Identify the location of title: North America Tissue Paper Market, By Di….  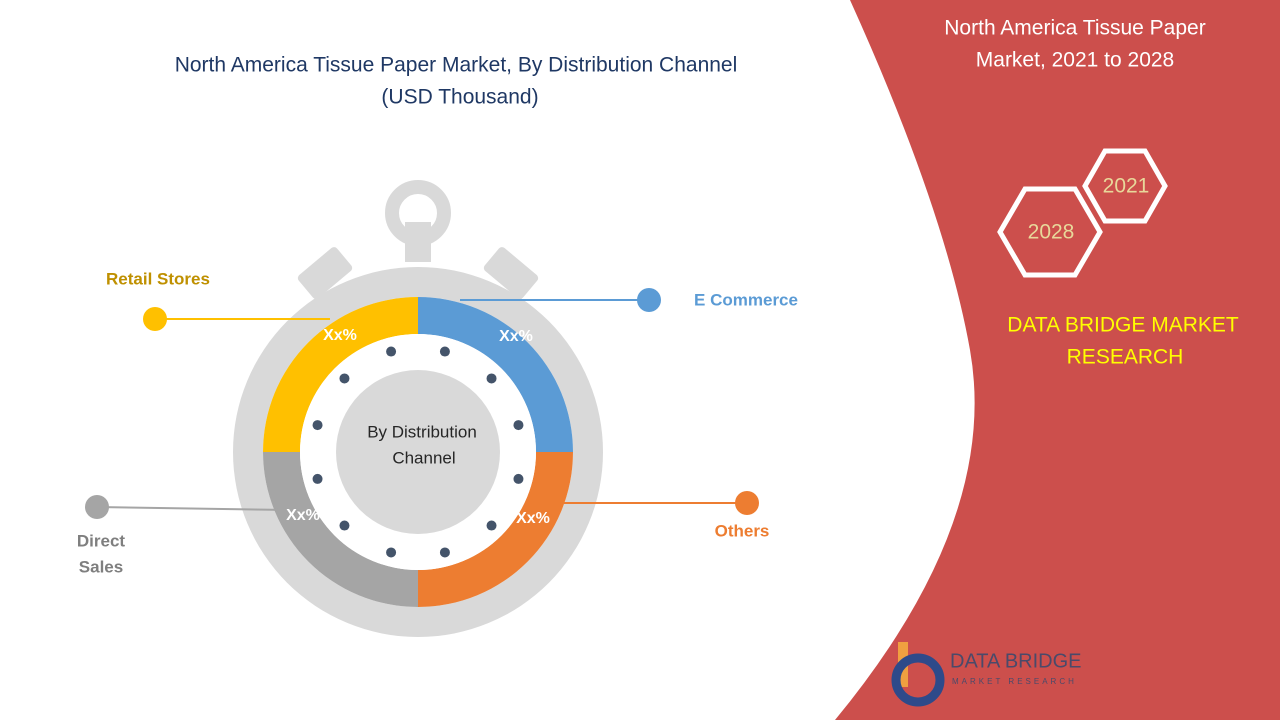
(456, 65).